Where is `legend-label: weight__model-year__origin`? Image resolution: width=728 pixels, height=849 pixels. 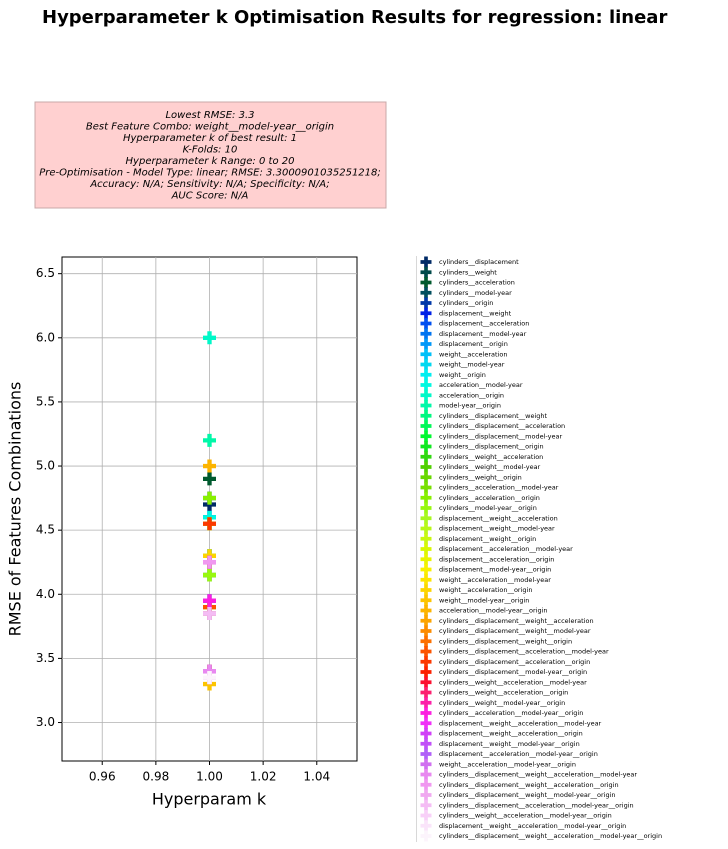
legend-label: weight__model-year__origin is located at coordinates (484, 600).